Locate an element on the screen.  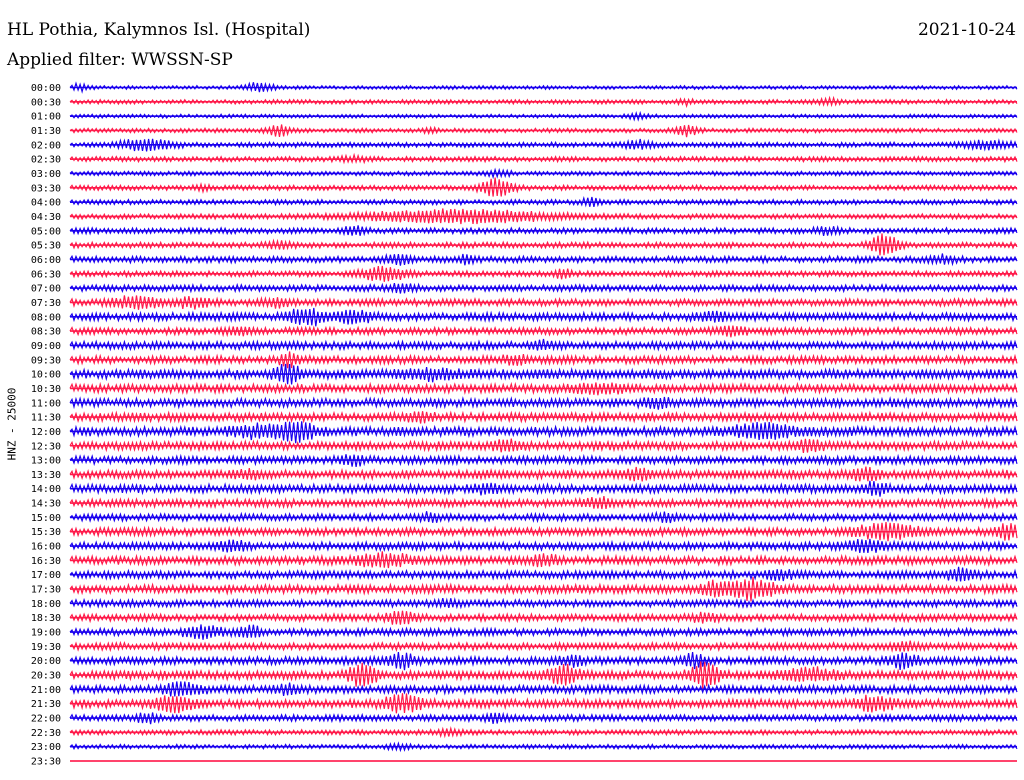
time-tick-label: 05:00 is located at coordinates (46, 231).